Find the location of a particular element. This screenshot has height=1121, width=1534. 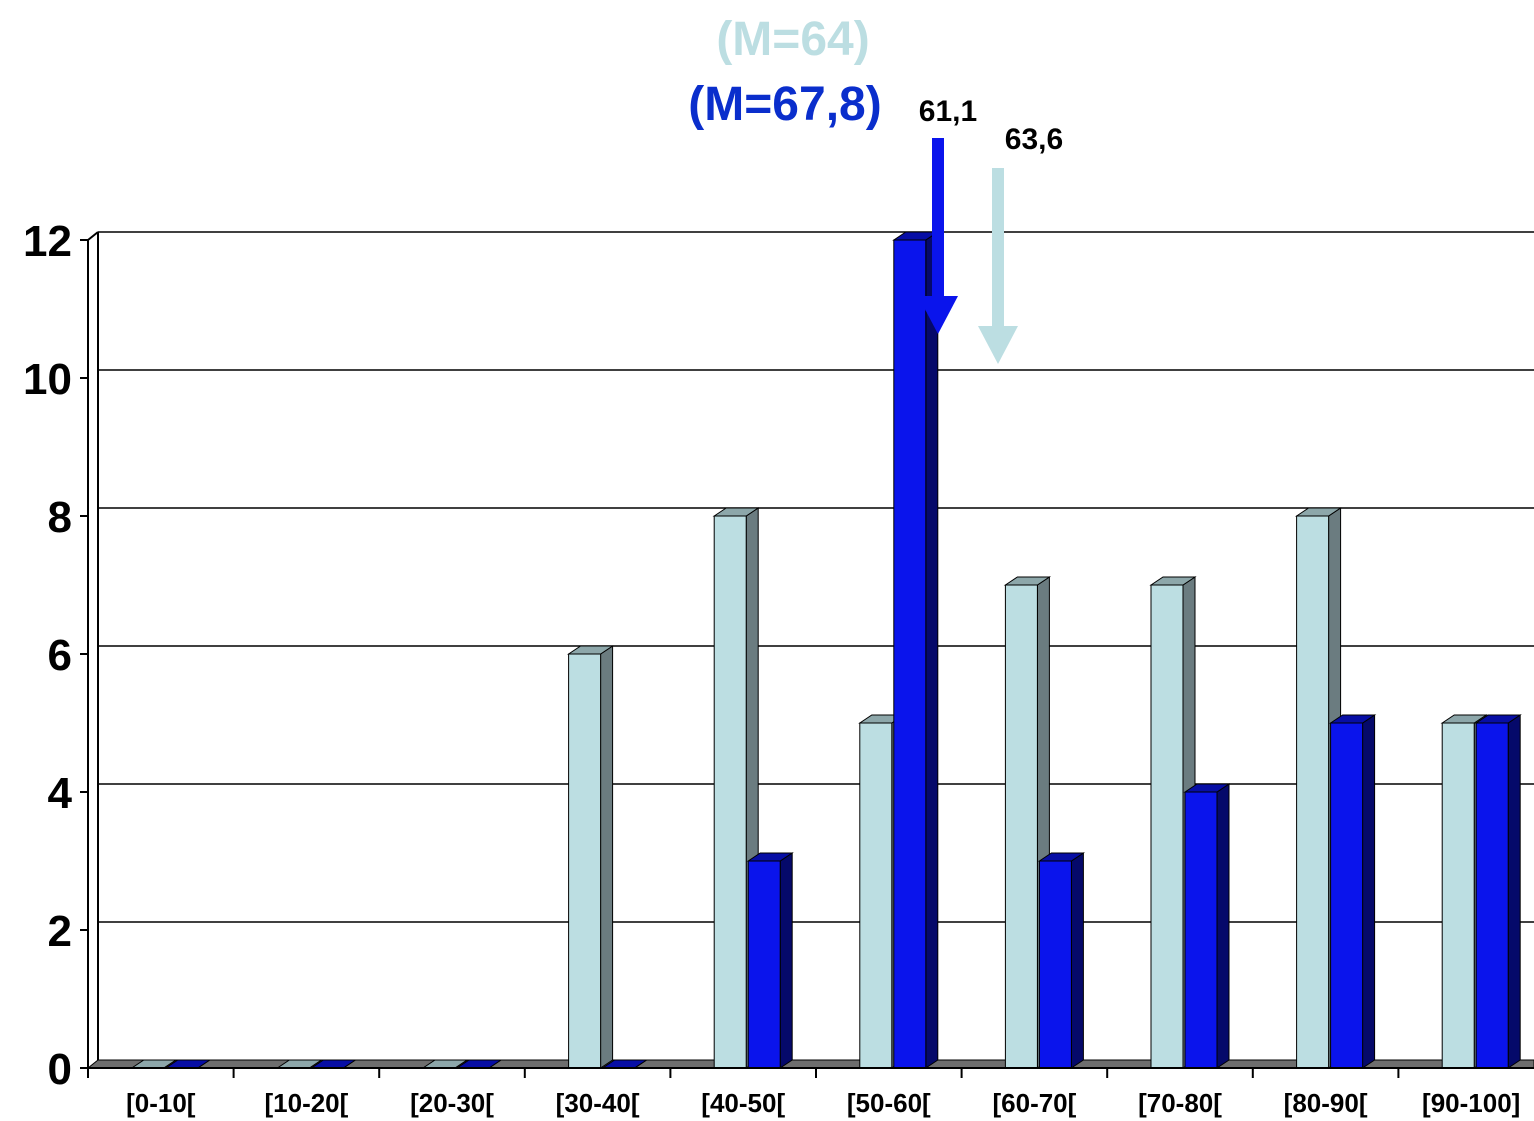

x-tick-label-7: [70-80[ is located at coordinates (1180, 1103).